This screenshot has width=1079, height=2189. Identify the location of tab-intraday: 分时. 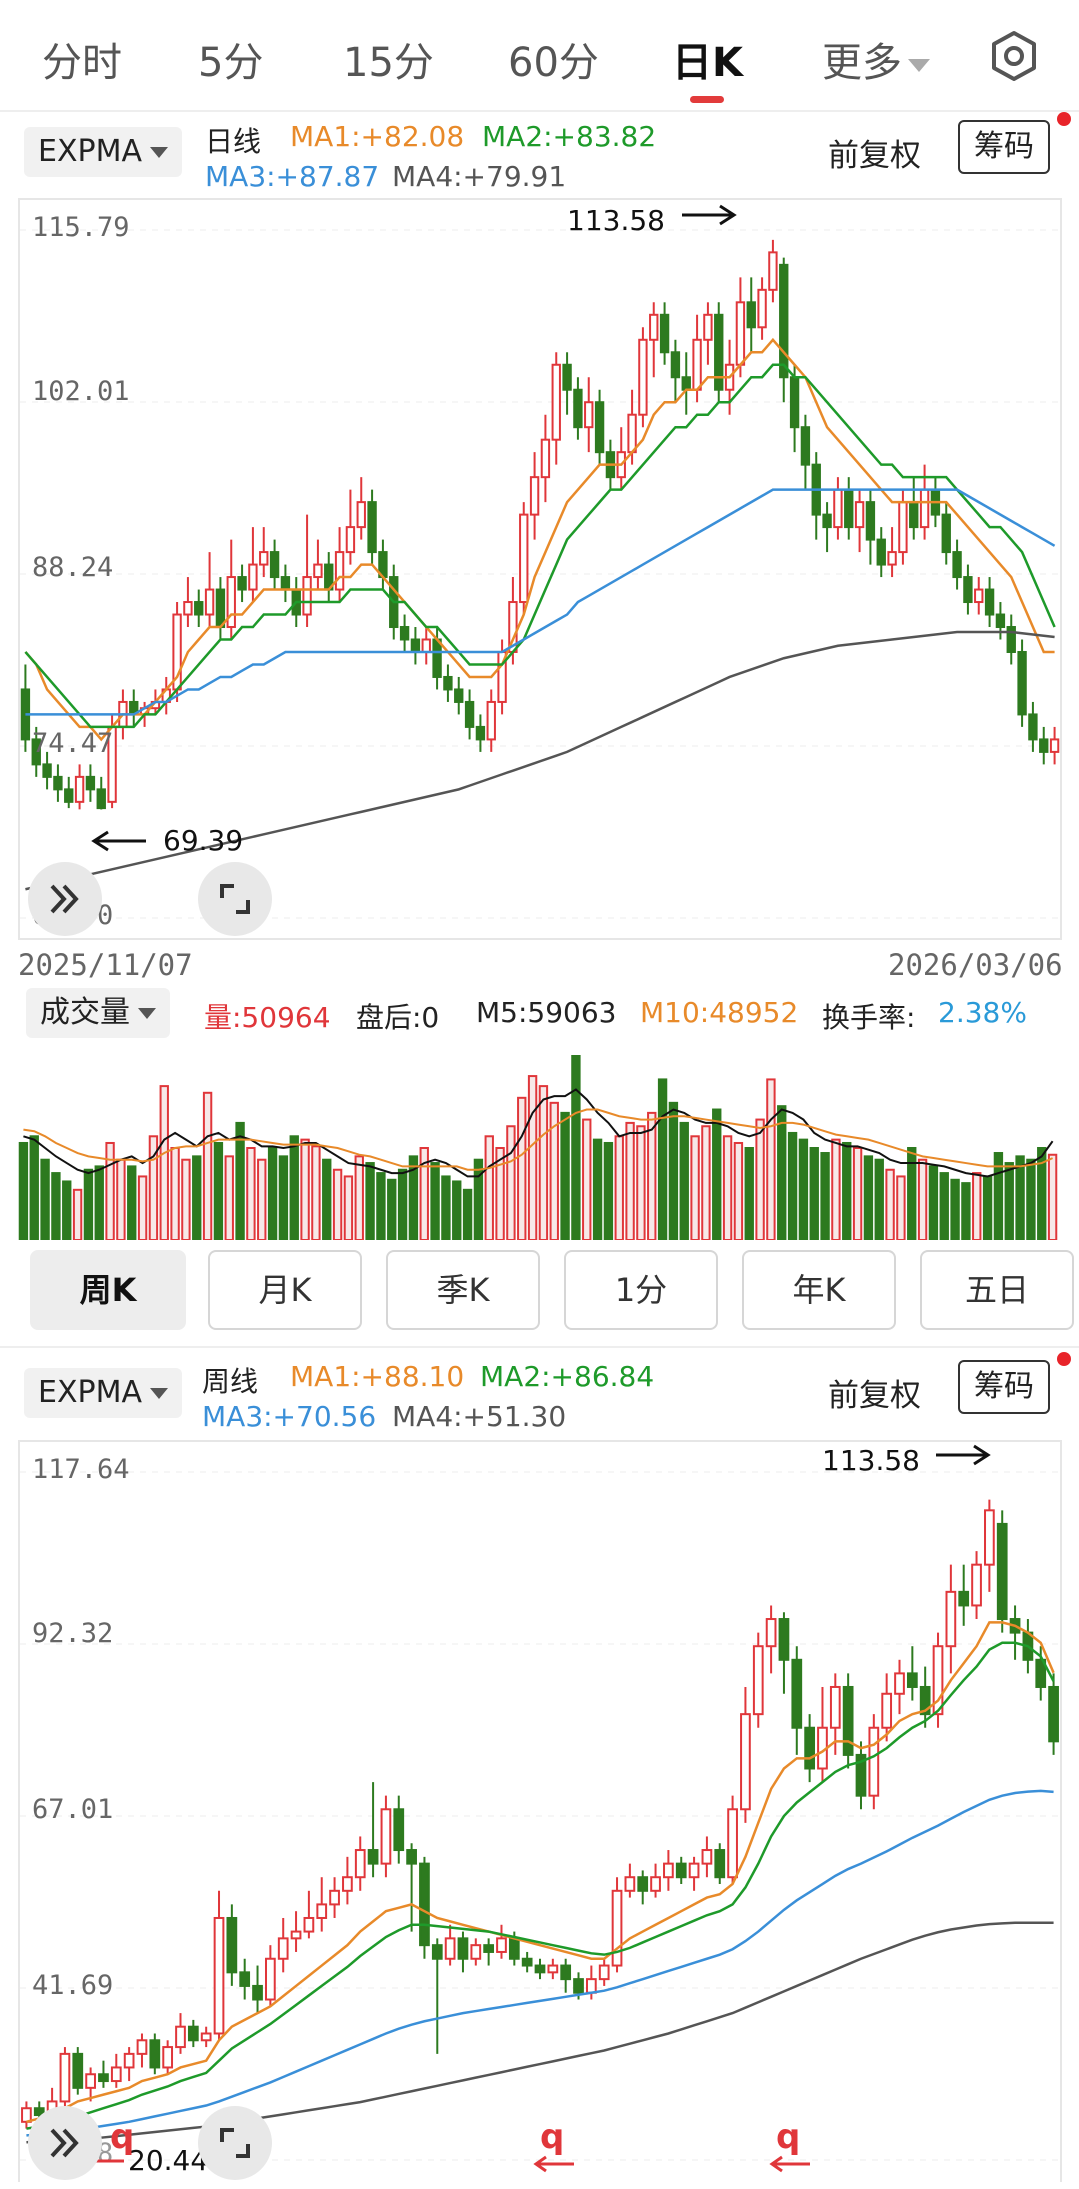
(82, 63).